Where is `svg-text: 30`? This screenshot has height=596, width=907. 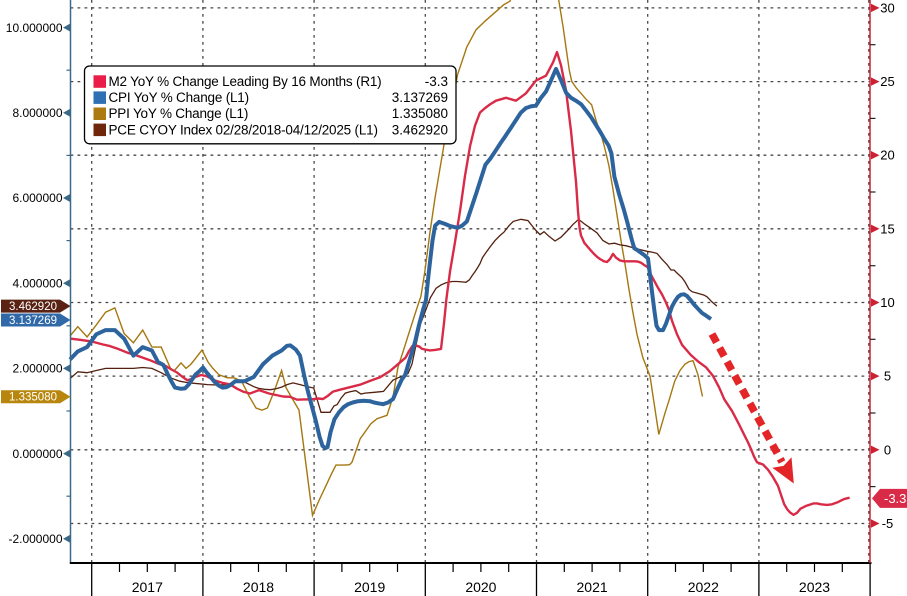
svg-text: 30 is located at coordinates (887, 7).